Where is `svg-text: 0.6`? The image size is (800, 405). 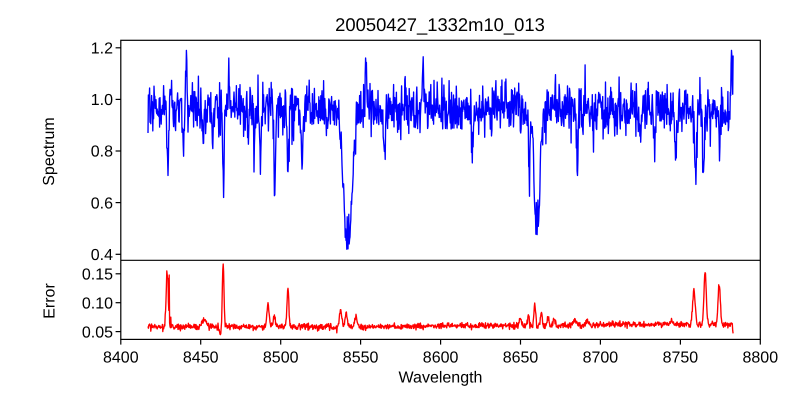
svg-text: 0.6 is located at coordinates (102, 203).